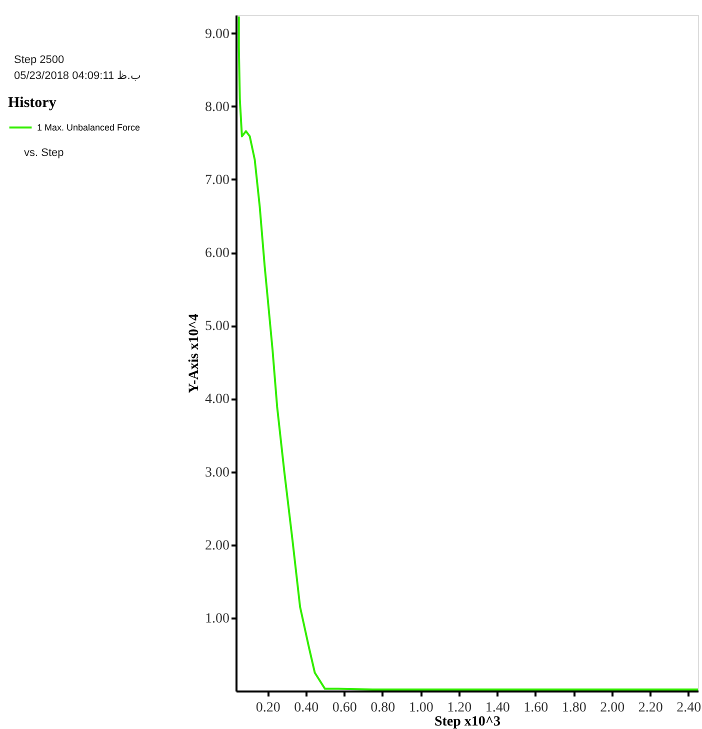  I want to click on y-tick-label: 4.00, so click(217, 400).